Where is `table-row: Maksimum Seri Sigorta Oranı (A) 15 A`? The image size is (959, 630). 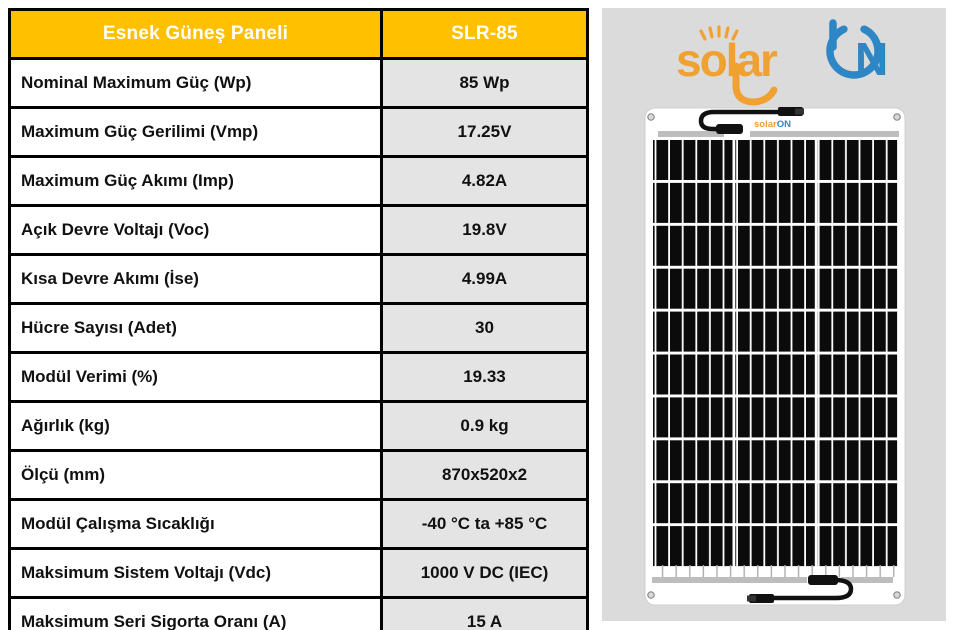 table-row: Maksimum Seri Sigorta Oranı (A) 15 A is located at coordinates (298, 613).